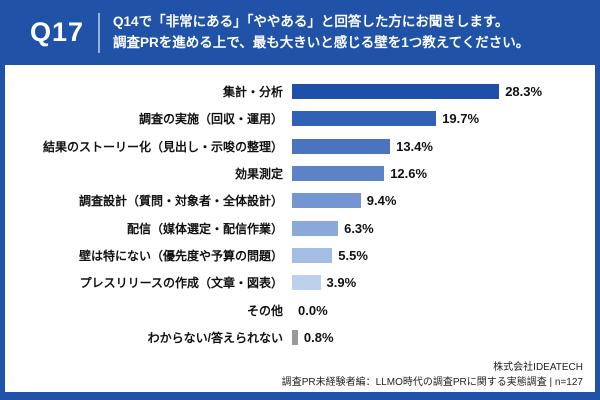 The height and width of the screenshot is (400, 600). Describe the element at coordinates (321, 42) in the screenshot. I see `question-title-line2: 調査PRを進める上で、最も大きいと感じる壁を1つ教えてください。` at that location.